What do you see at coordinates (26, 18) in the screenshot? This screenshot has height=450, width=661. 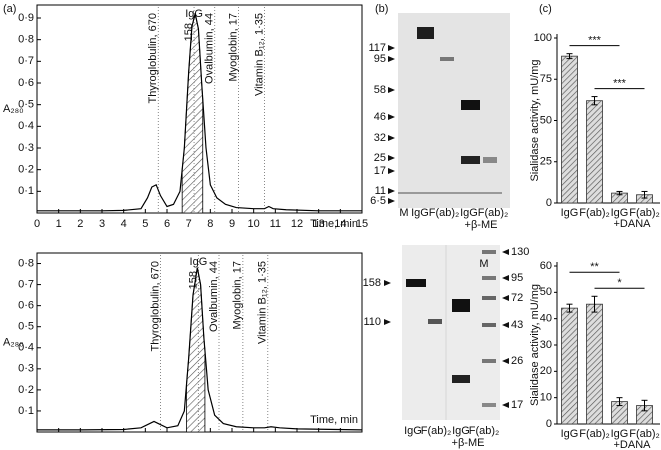 I see `y-tick-label: 0·9` at bounding box center [26, 18].